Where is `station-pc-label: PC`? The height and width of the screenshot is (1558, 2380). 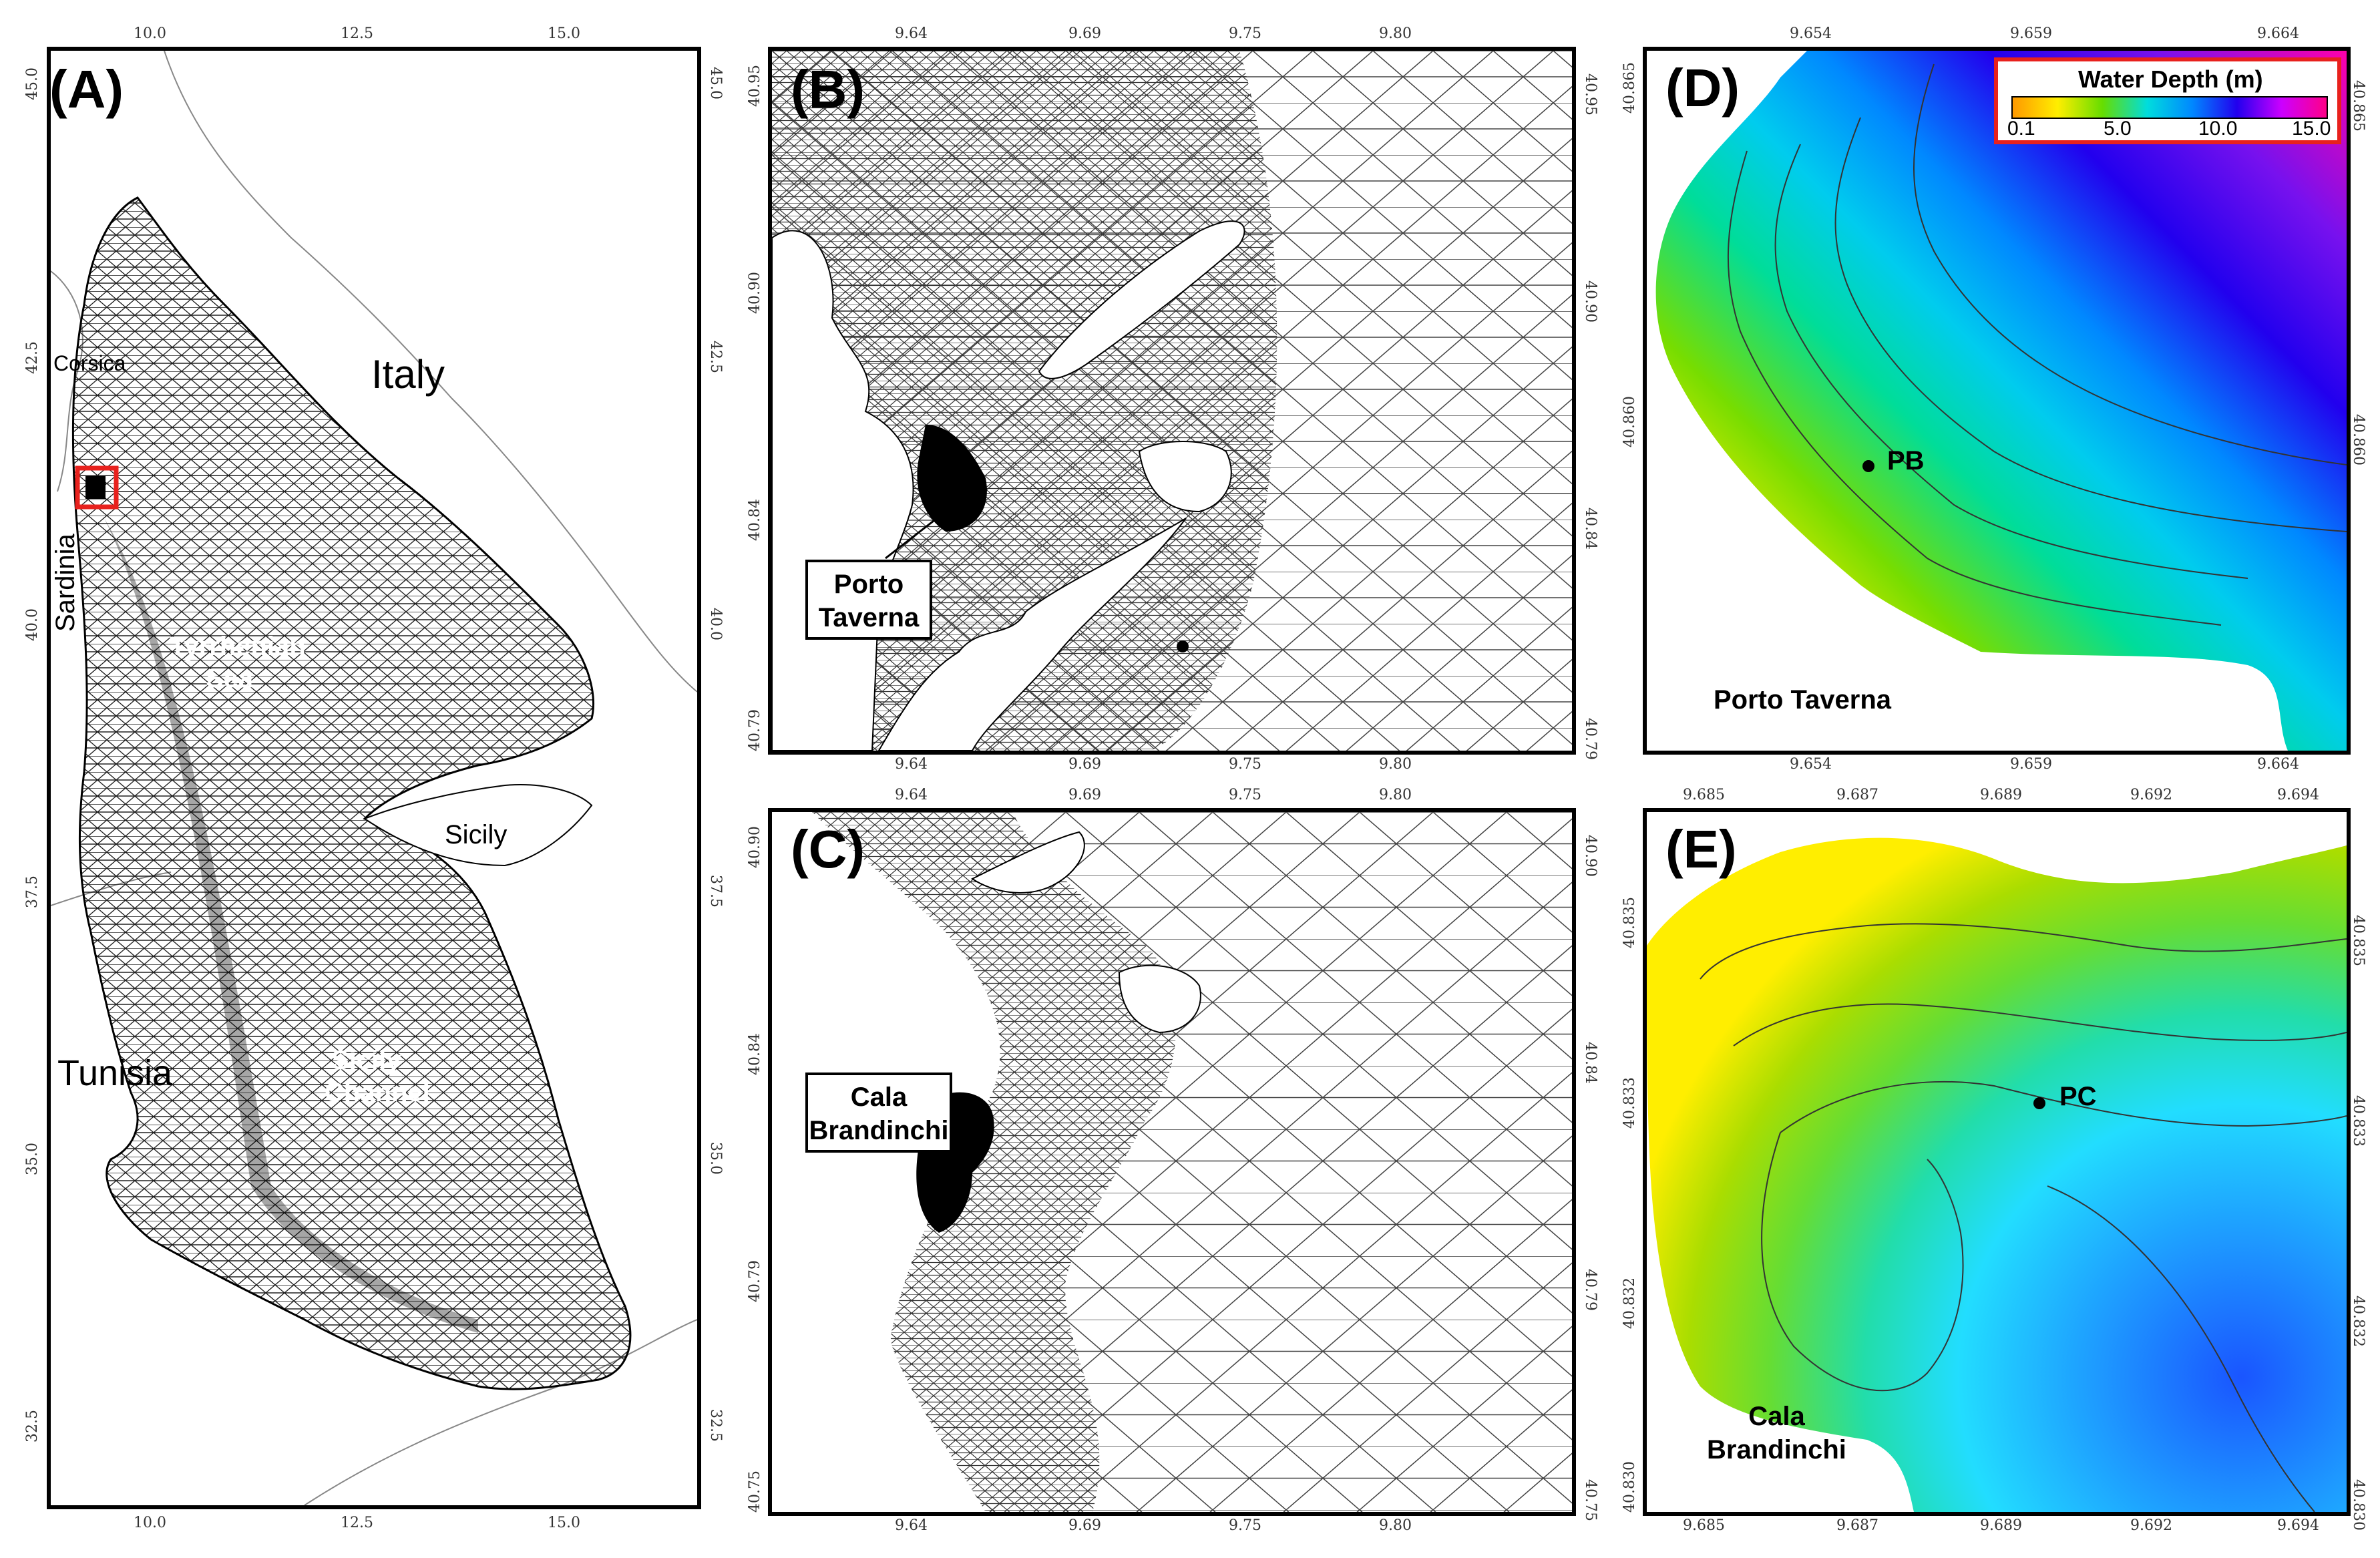
station-pc-label: PC is located at coordinates (2078, 1097).